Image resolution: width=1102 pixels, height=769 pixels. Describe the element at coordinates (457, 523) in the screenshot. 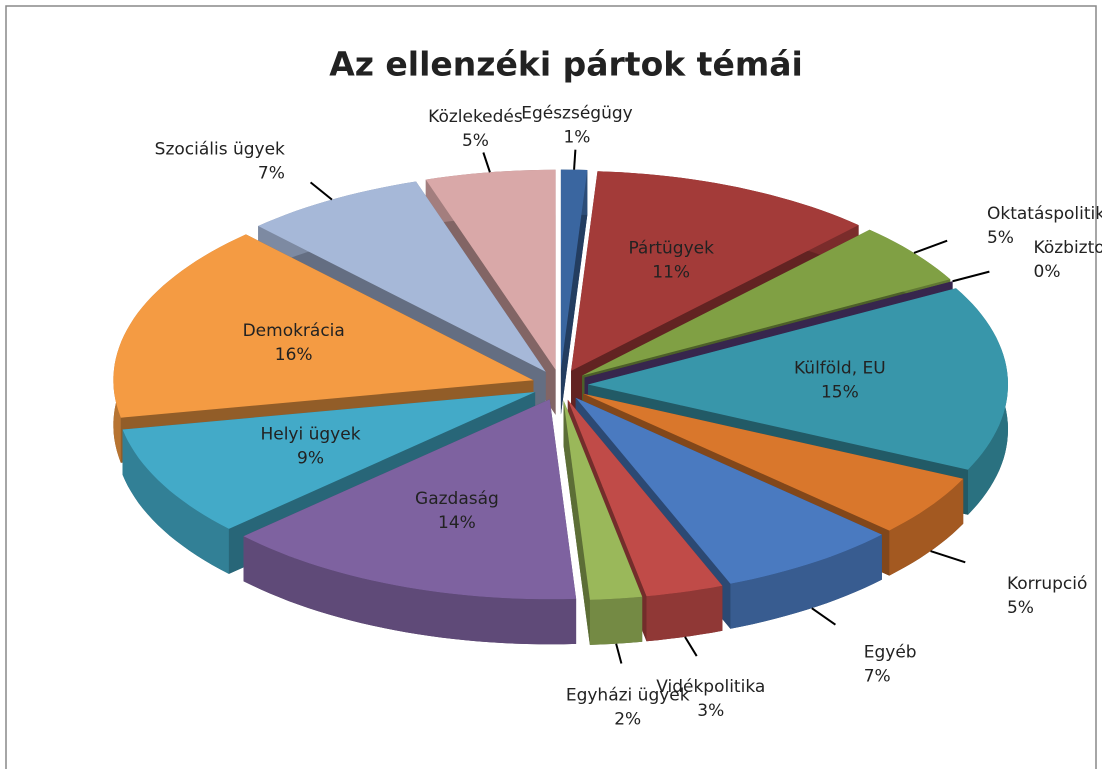

I see `slice-value: 14%` at that location.